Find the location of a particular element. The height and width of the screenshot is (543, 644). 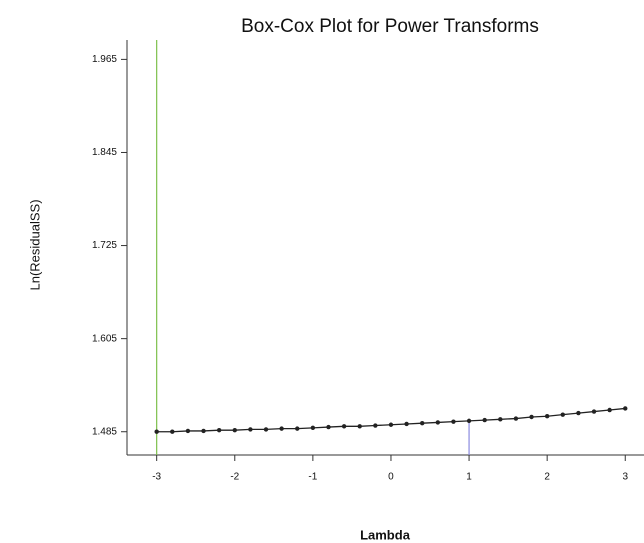

x-tick-label: -1 is located at coordinates (312, 477).